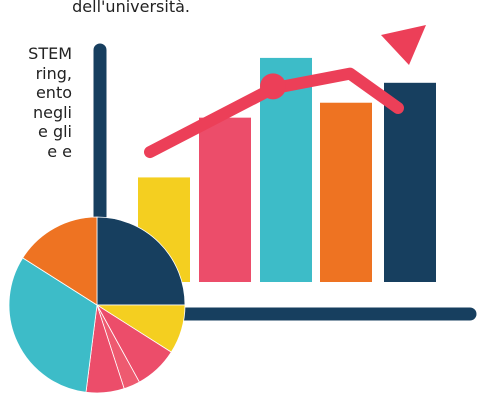 Image resolution: width=481 pixels, height=393 pixels. What do you see at coordinates (53, 73) in the screenshot?
I see `partial-text-line: ring,` at bounding box center [53, 73].